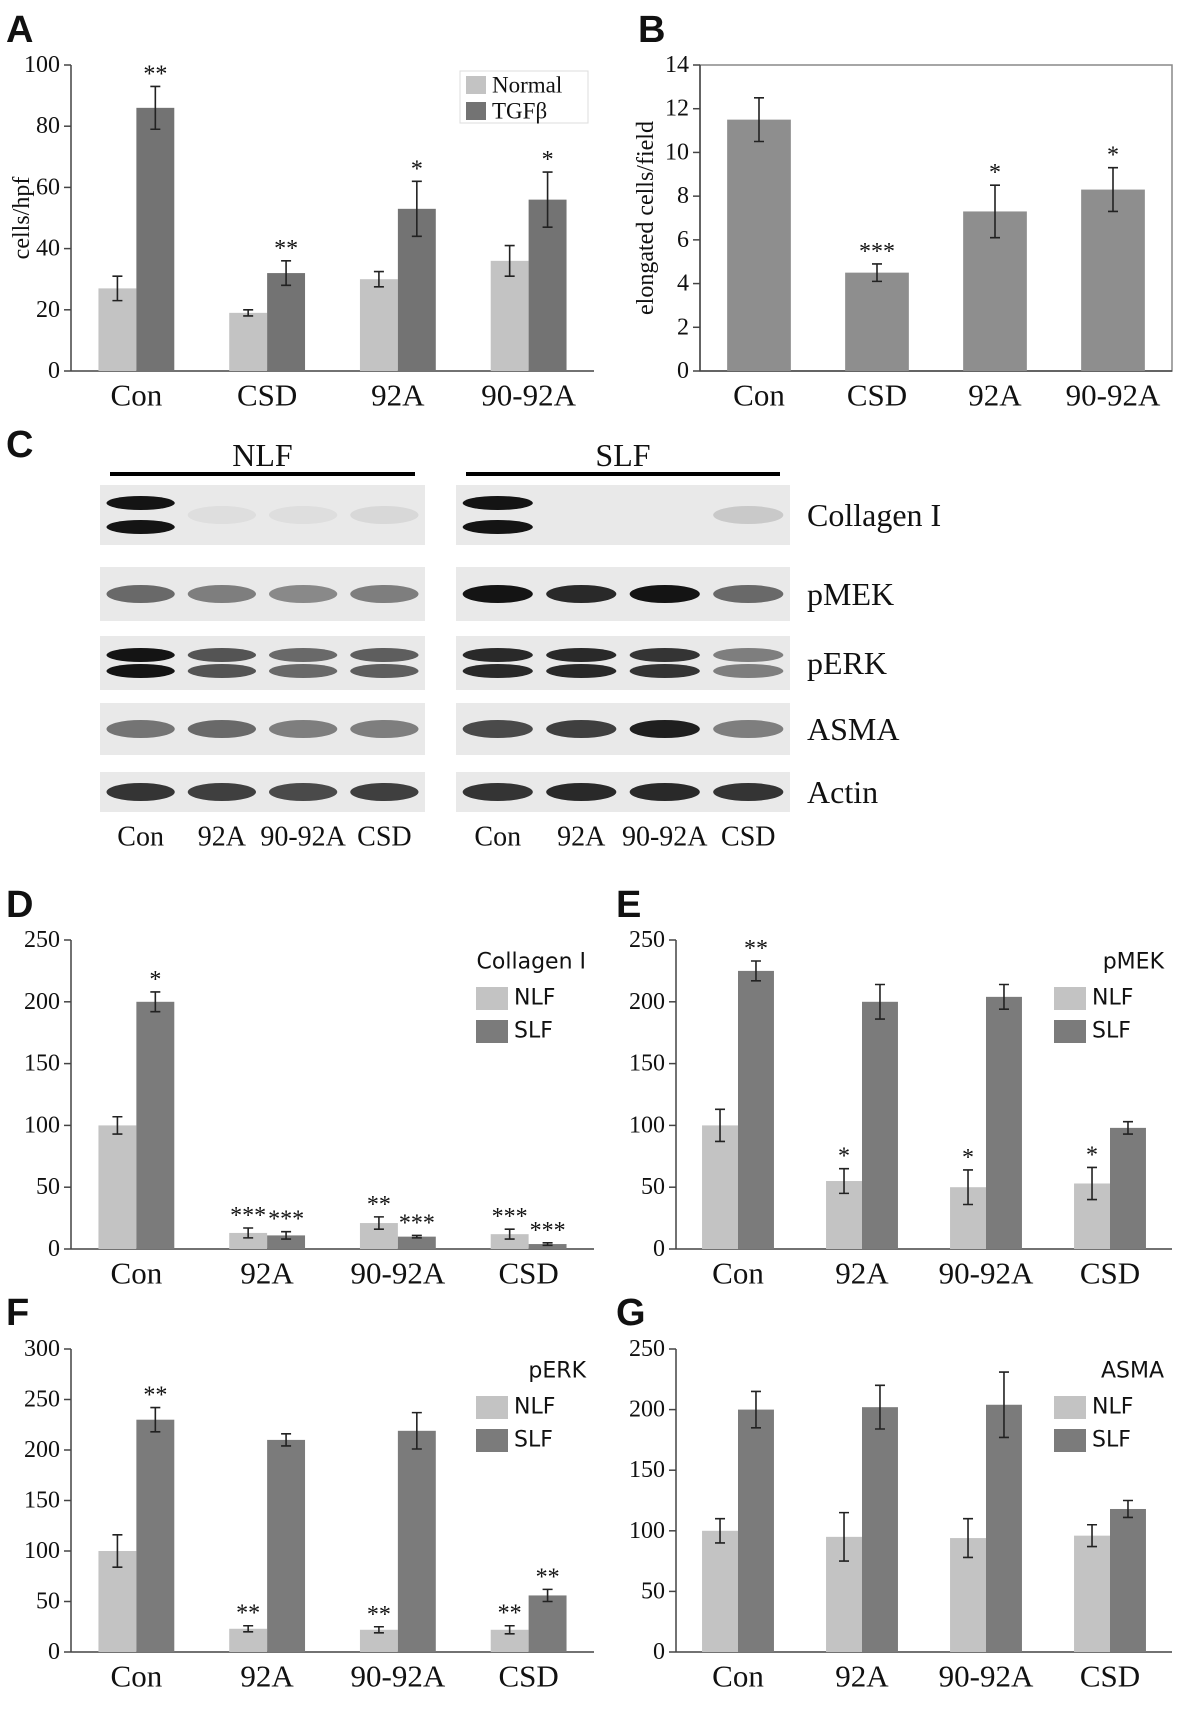  I want to click on panel-label: C, so click(19, 445).